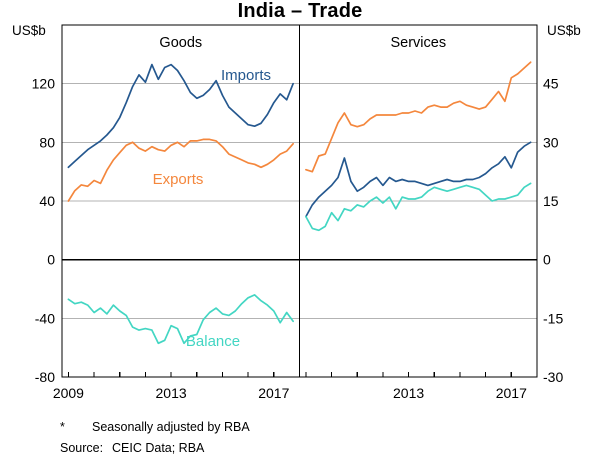 Image resolution: width=600 pixels, height=460 pixels. I want to click on source-text: CEIC Data; RBA, so click(158, 448).